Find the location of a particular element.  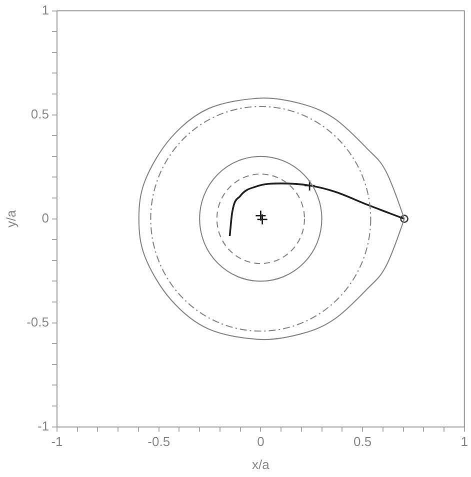

x-tick-label: -1 is located at coordinates (57, 442).